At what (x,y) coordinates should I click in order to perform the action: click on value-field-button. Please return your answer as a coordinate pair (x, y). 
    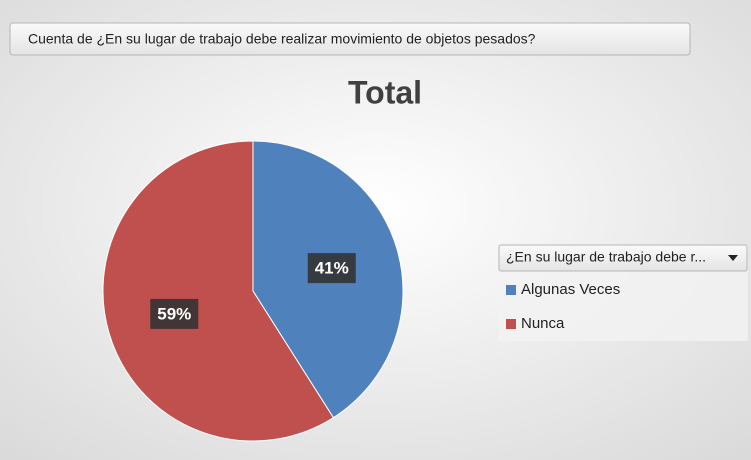
    Looking at the image, I should click on (350, 39).